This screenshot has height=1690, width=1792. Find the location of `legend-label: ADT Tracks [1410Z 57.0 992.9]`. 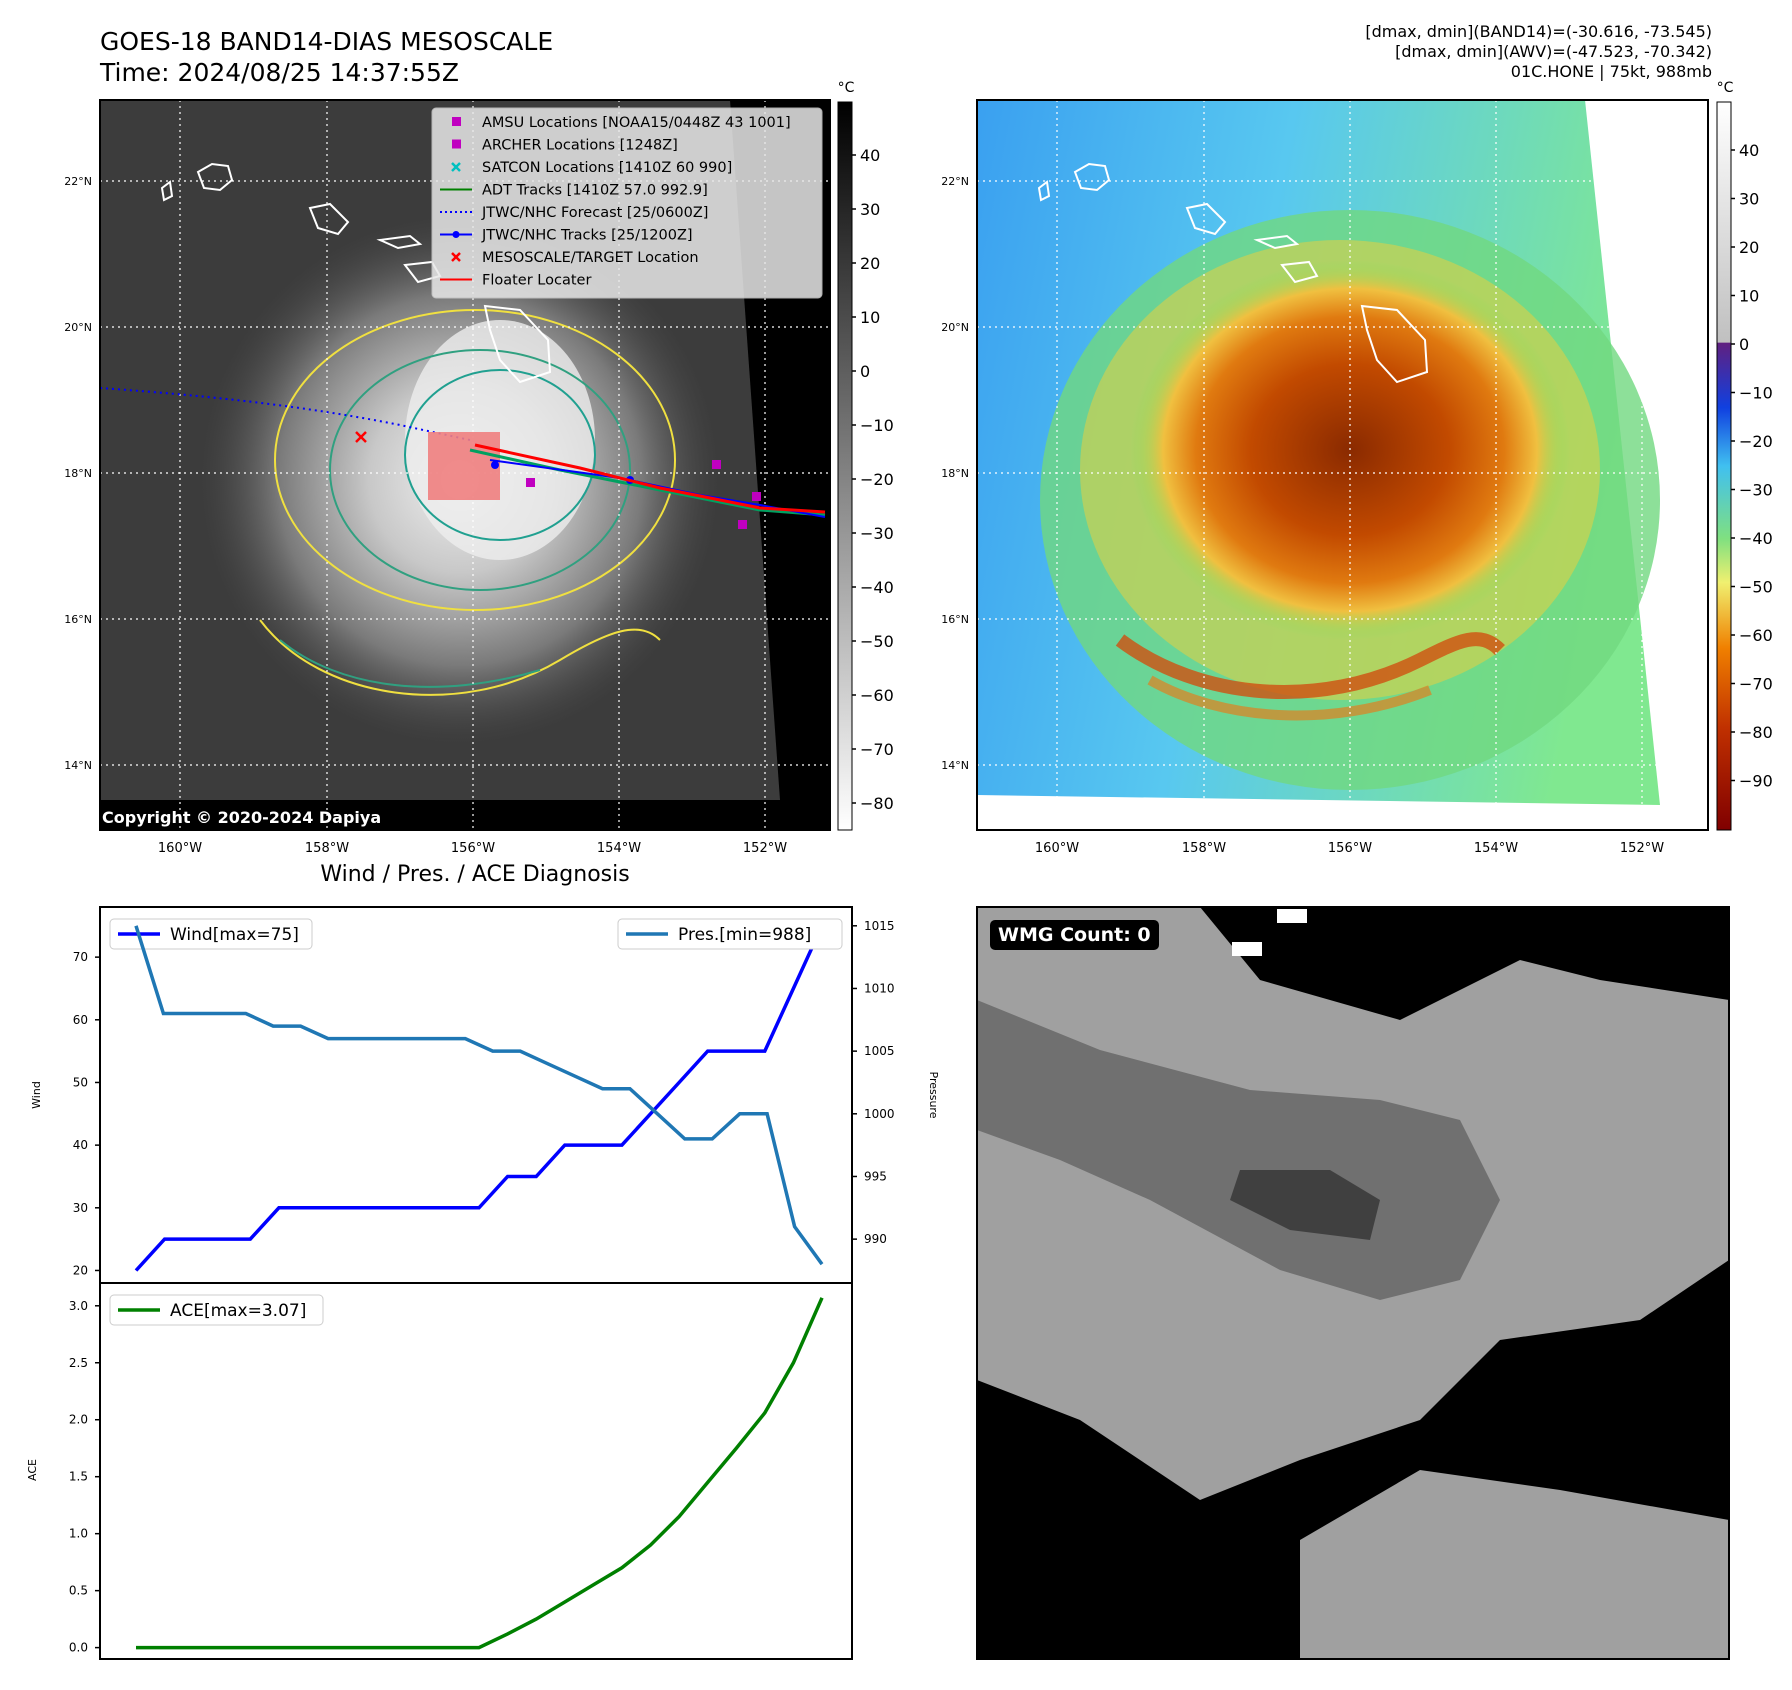

legend-label: ADT Tracks [1410Z 57.0 992.9] is located at coordinates (595, 191).